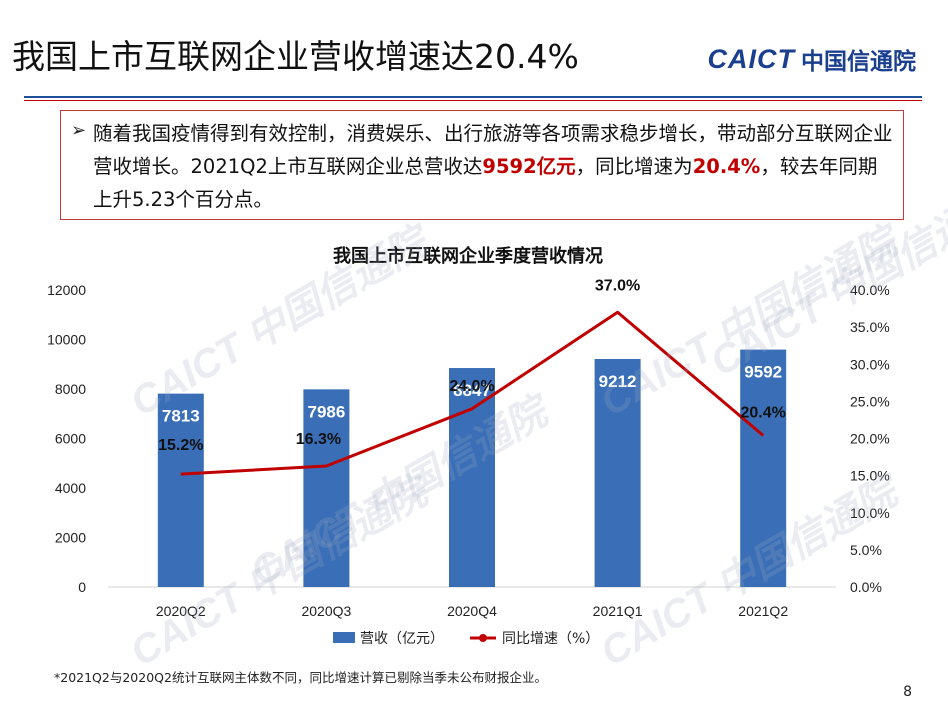 The image size is (948, 713). I want to click on revenue-bar-label: 9212, so click(618, 381).